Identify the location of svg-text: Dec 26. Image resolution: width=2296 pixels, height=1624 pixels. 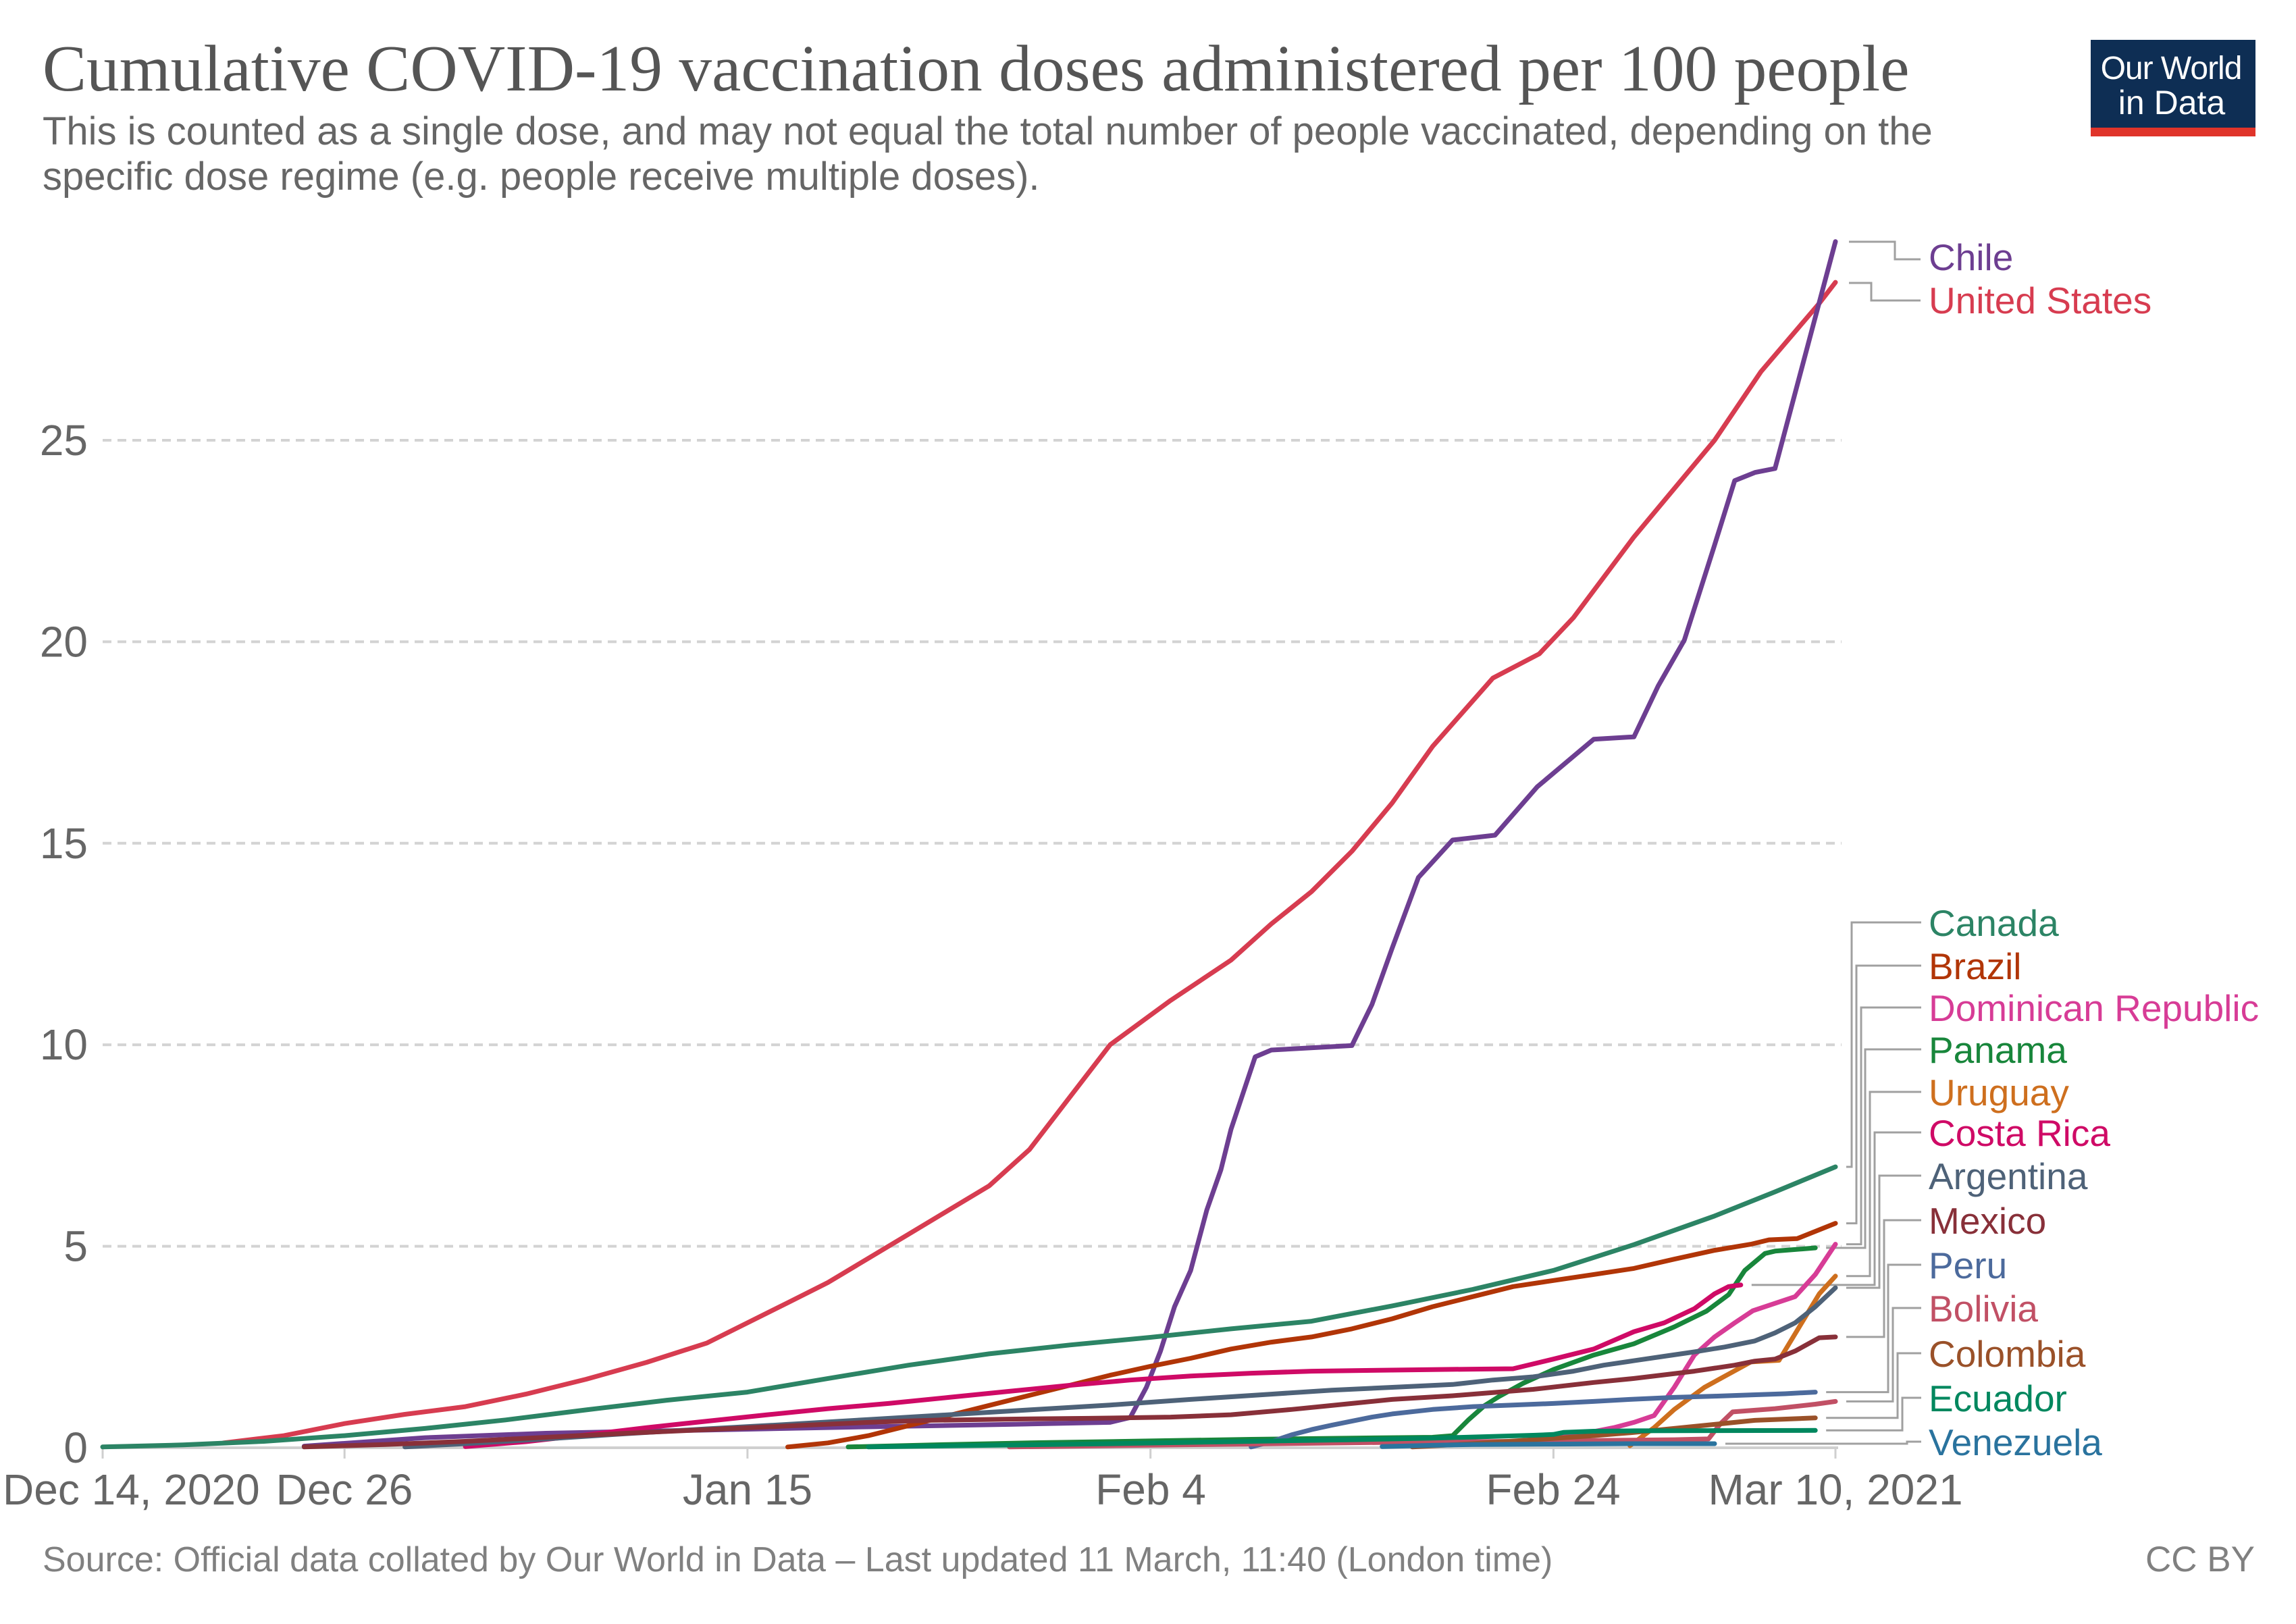
(345, 1490).